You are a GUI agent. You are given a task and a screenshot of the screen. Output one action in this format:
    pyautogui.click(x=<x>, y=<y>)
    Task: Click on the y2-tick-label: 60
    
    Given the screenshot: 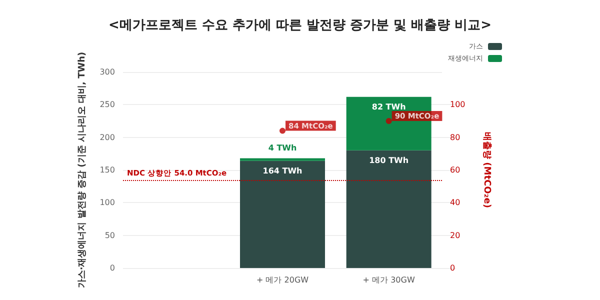 What is the action you would take?
    pyautogui.click(x=455, y=170)
    